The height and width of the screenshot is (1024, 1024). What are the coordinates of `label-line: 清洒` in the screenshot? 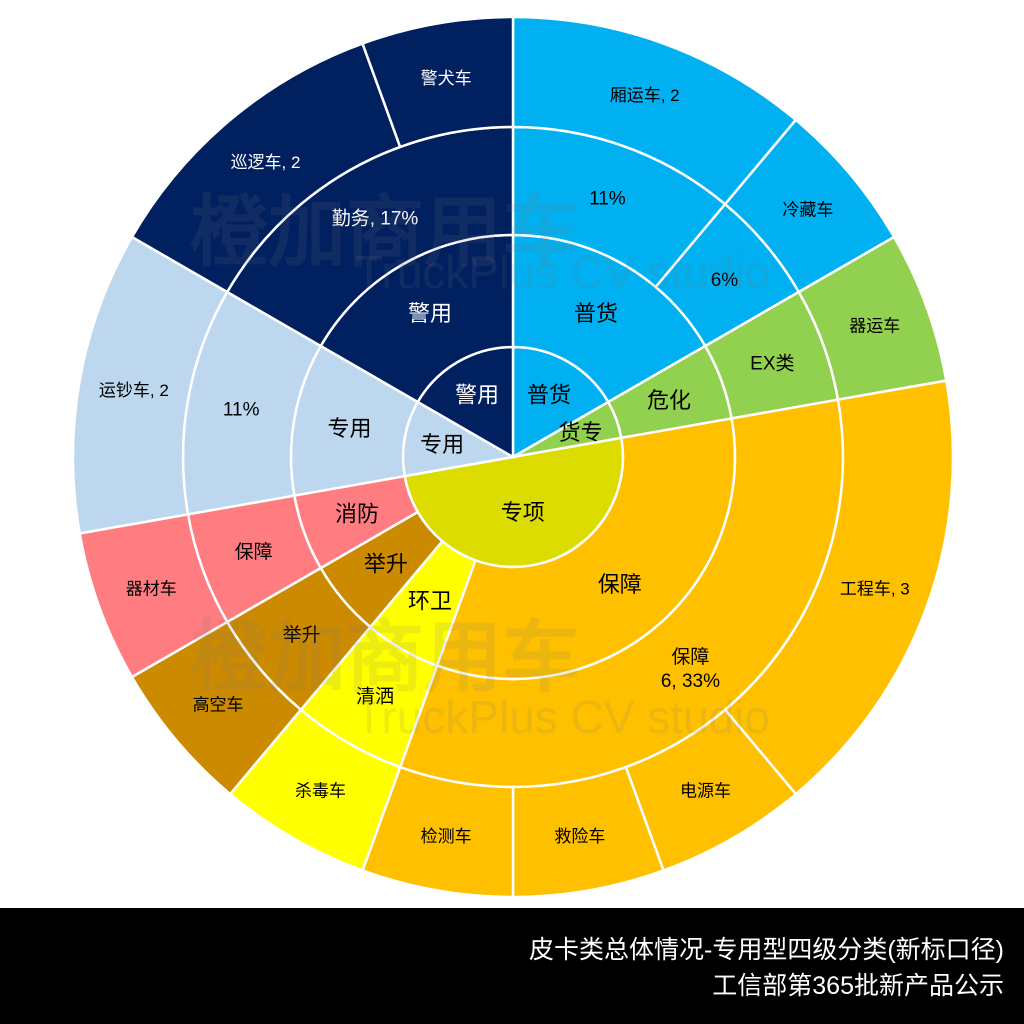 It's located at (375, 697).